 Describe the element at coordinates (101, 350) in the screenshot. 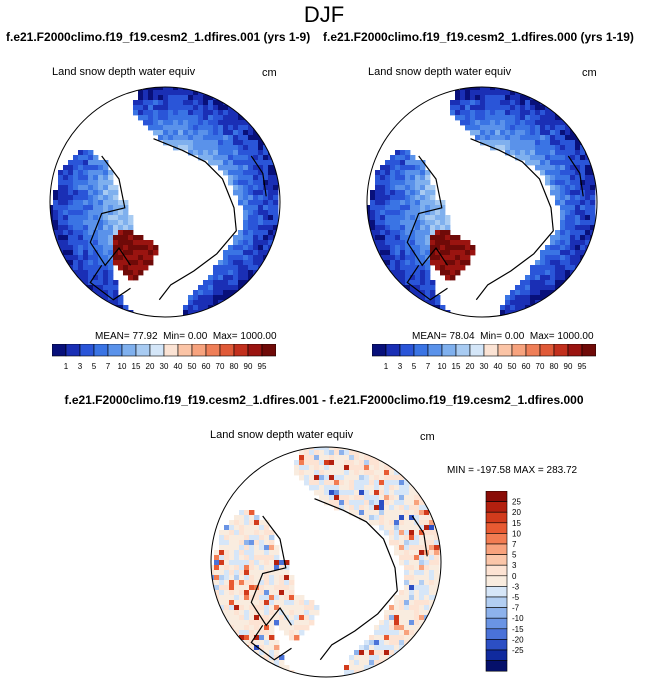

I see `panel-1-colorbar-swatch` at that location.